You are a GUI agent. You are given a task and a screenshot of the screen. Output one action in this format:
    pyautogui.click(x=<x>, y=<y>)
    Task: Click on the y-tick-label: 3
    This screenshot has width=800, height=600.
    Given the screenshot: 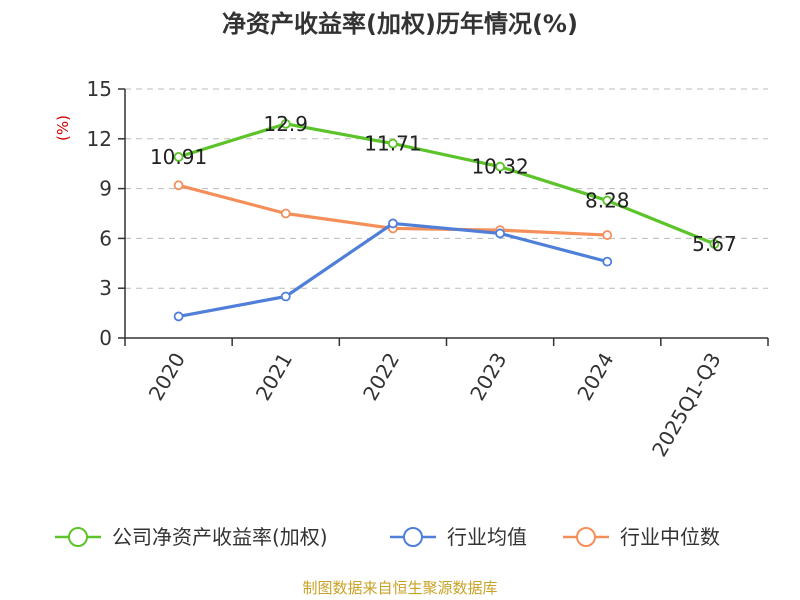 What is the action you would take?
    pyautogui.click(x=105, y=288)
    